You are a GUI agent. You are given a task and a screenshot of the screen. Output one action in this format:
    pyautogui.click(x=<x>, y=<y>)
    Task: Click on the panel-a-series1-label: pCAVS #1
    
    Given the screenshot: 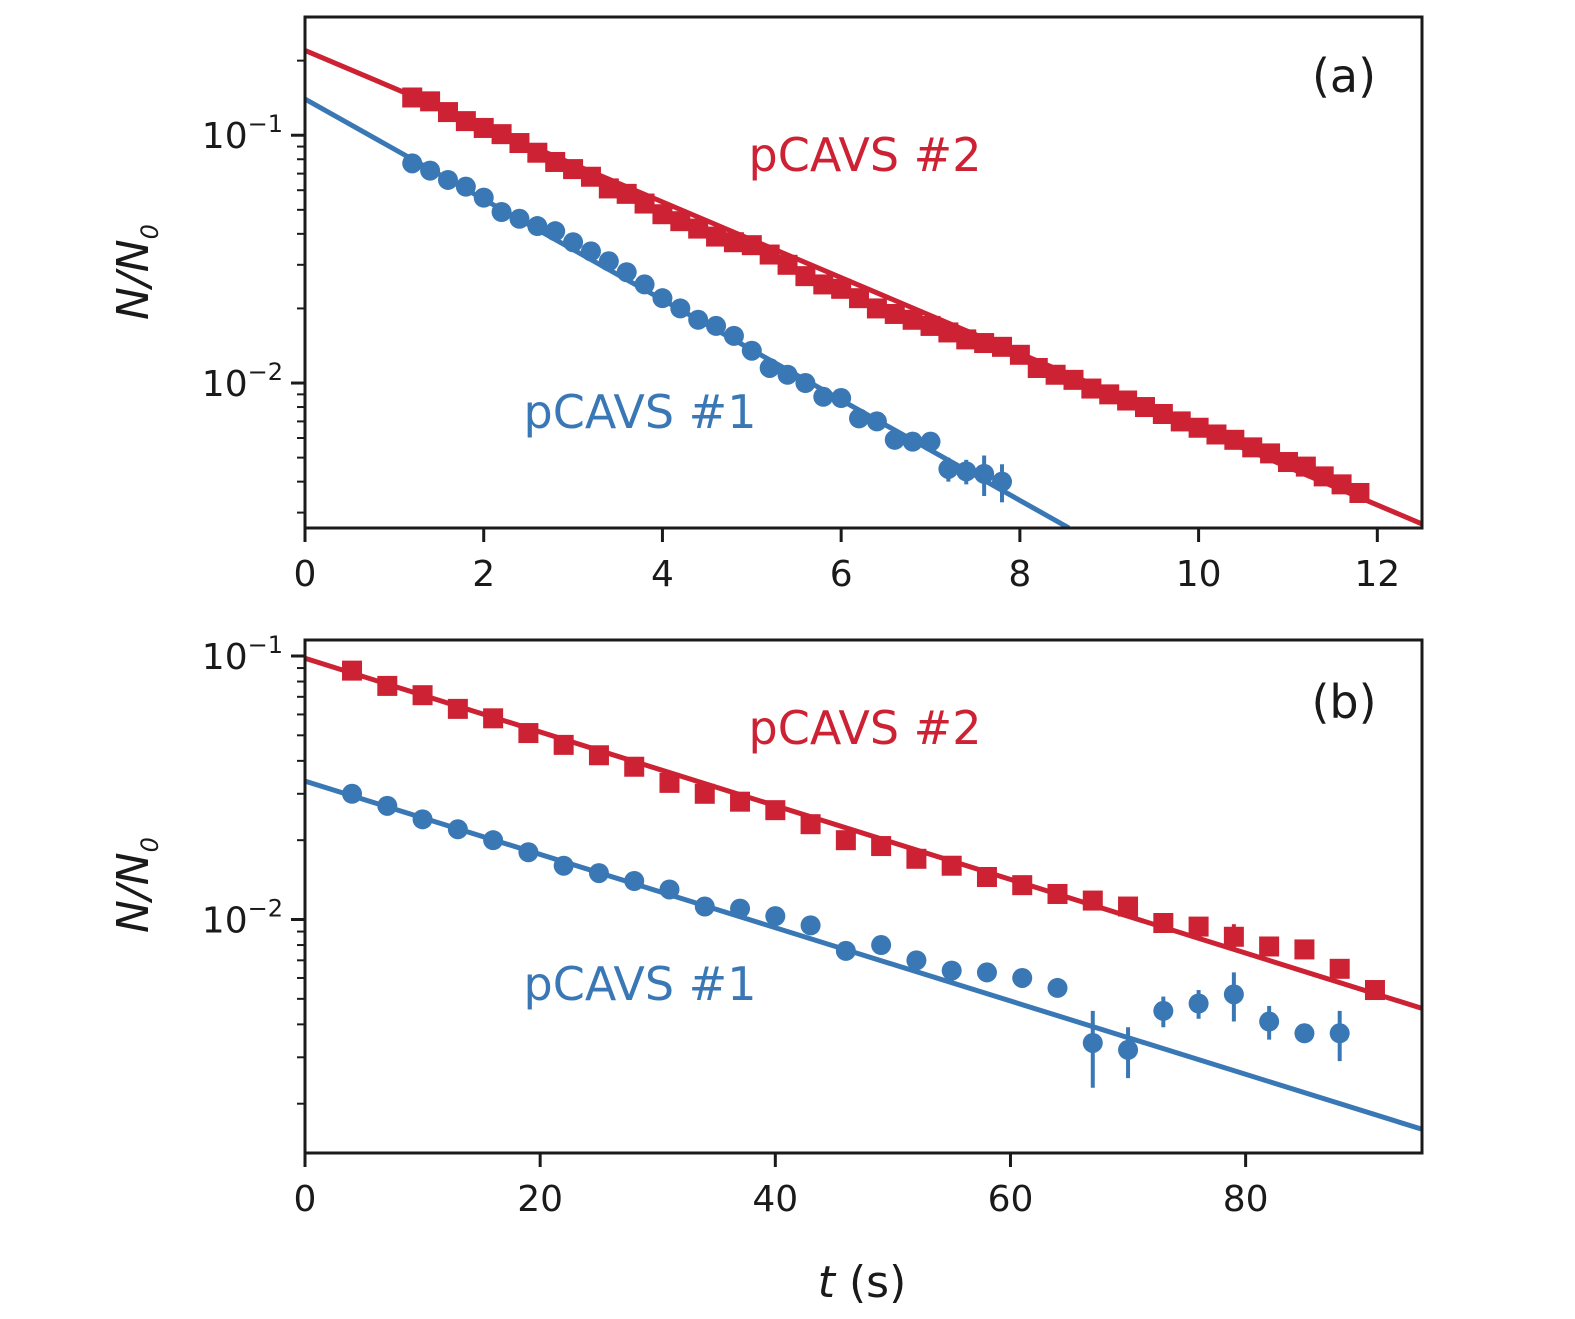 What is the action you would take?
    pyautogui.click(x=640, y=412)
    